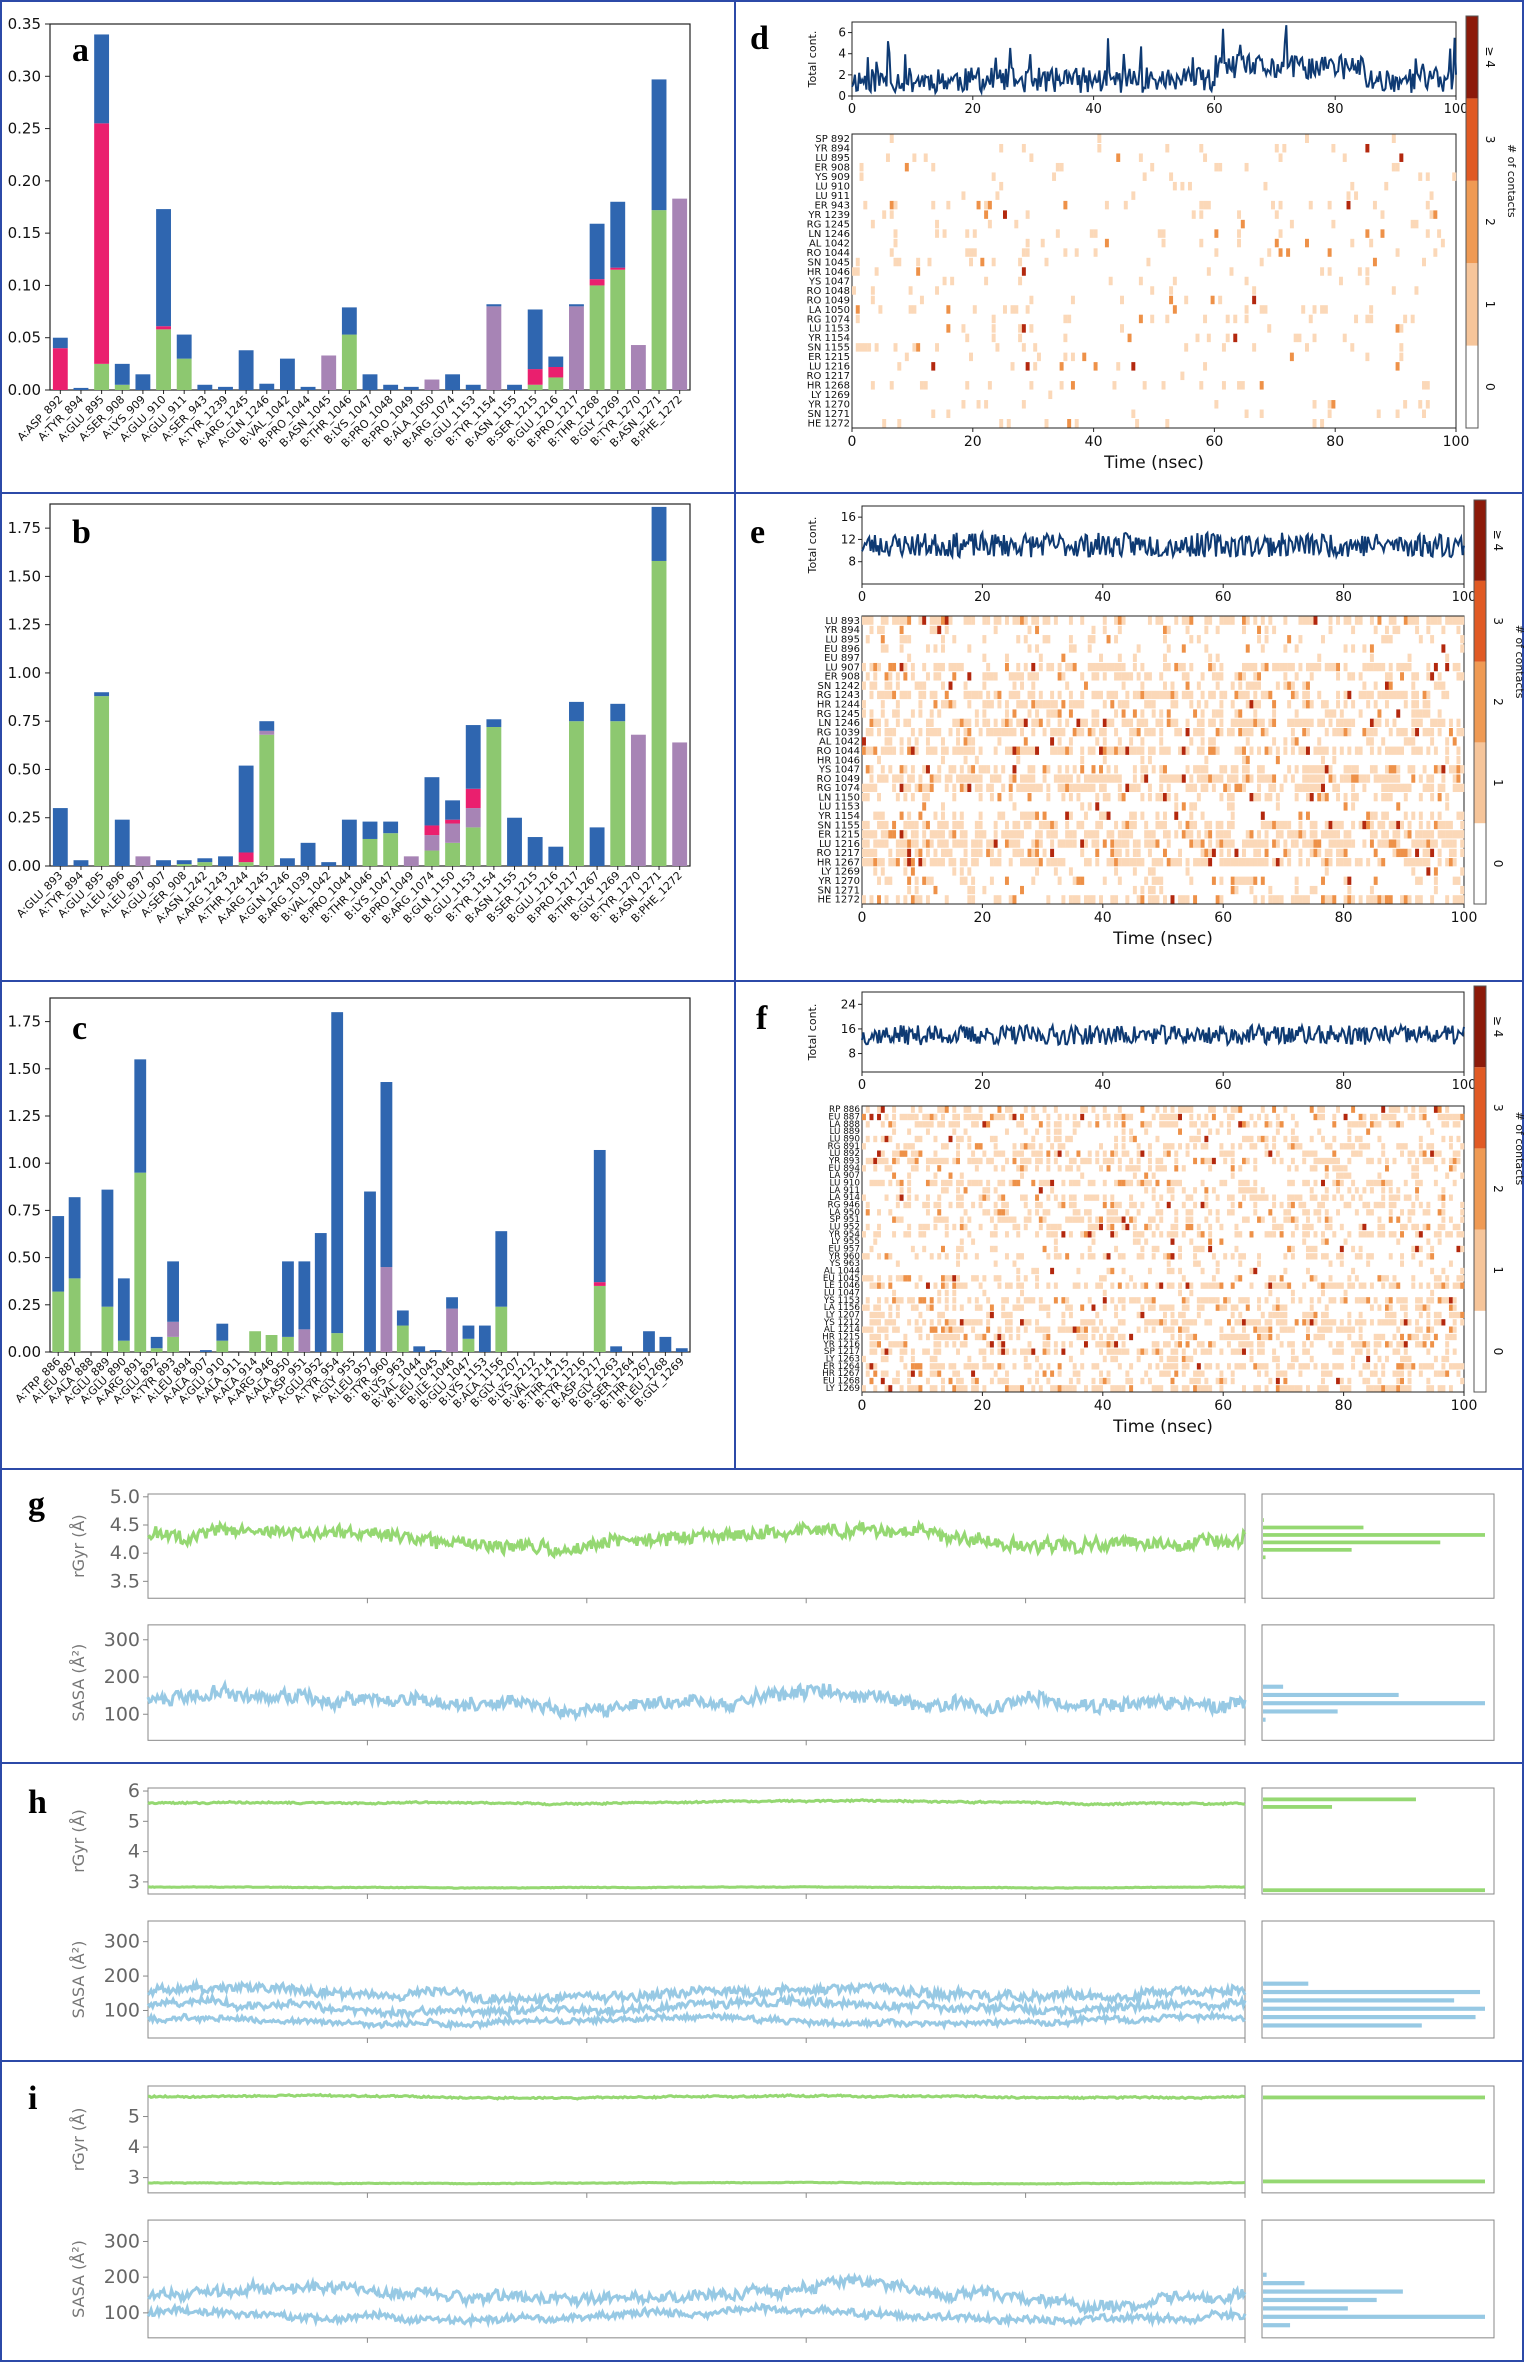  What do you see at coordinates (844, 1162) in the screenshot?
I see `residue-label: YR 893` at bounding box center [844, 1162].